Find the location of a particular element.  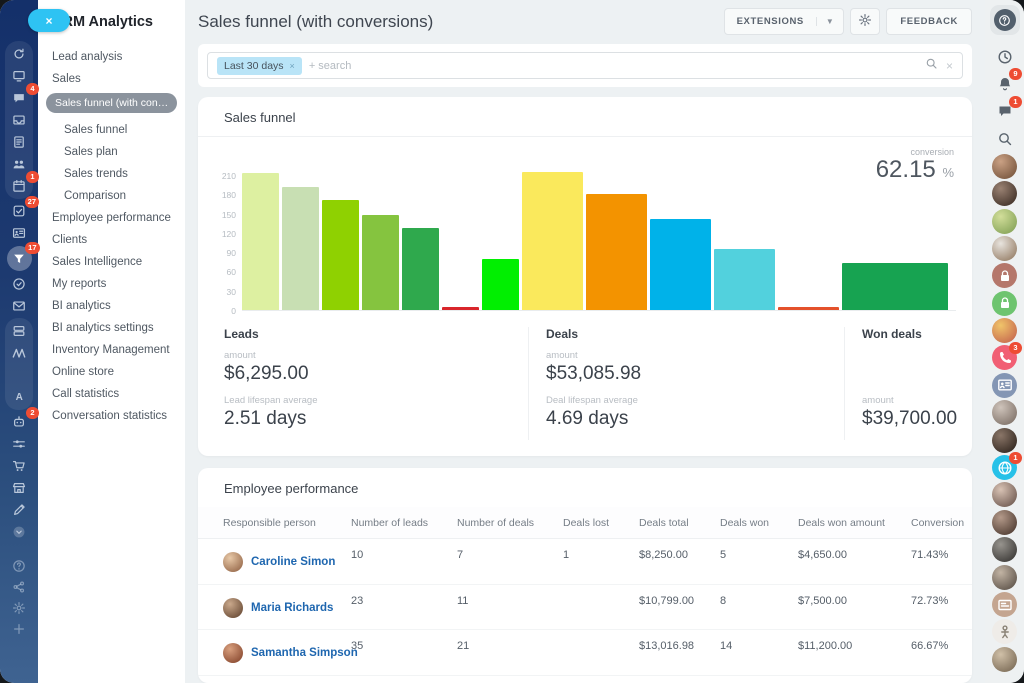

left-rail-funnel-button: 17 is located at coordinates (23, 256).